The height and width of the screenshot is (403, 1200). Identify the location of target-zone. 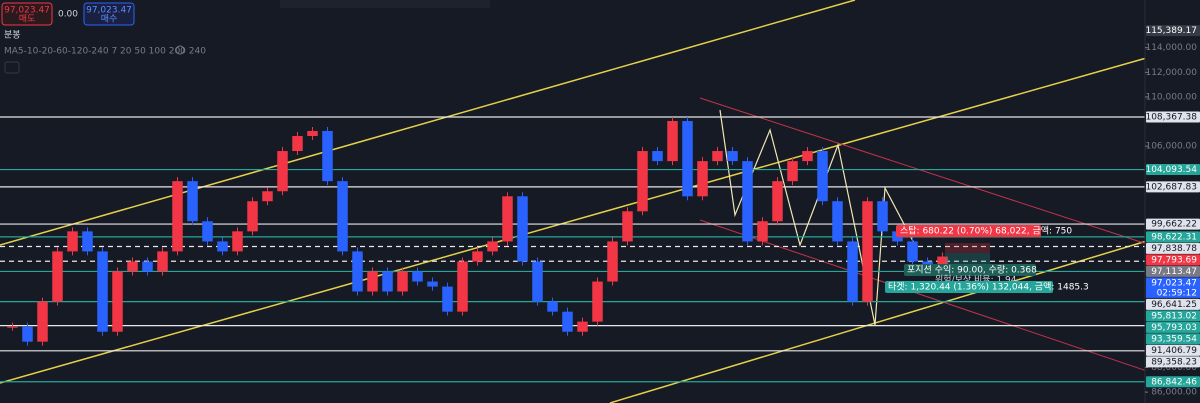
(967, 260).